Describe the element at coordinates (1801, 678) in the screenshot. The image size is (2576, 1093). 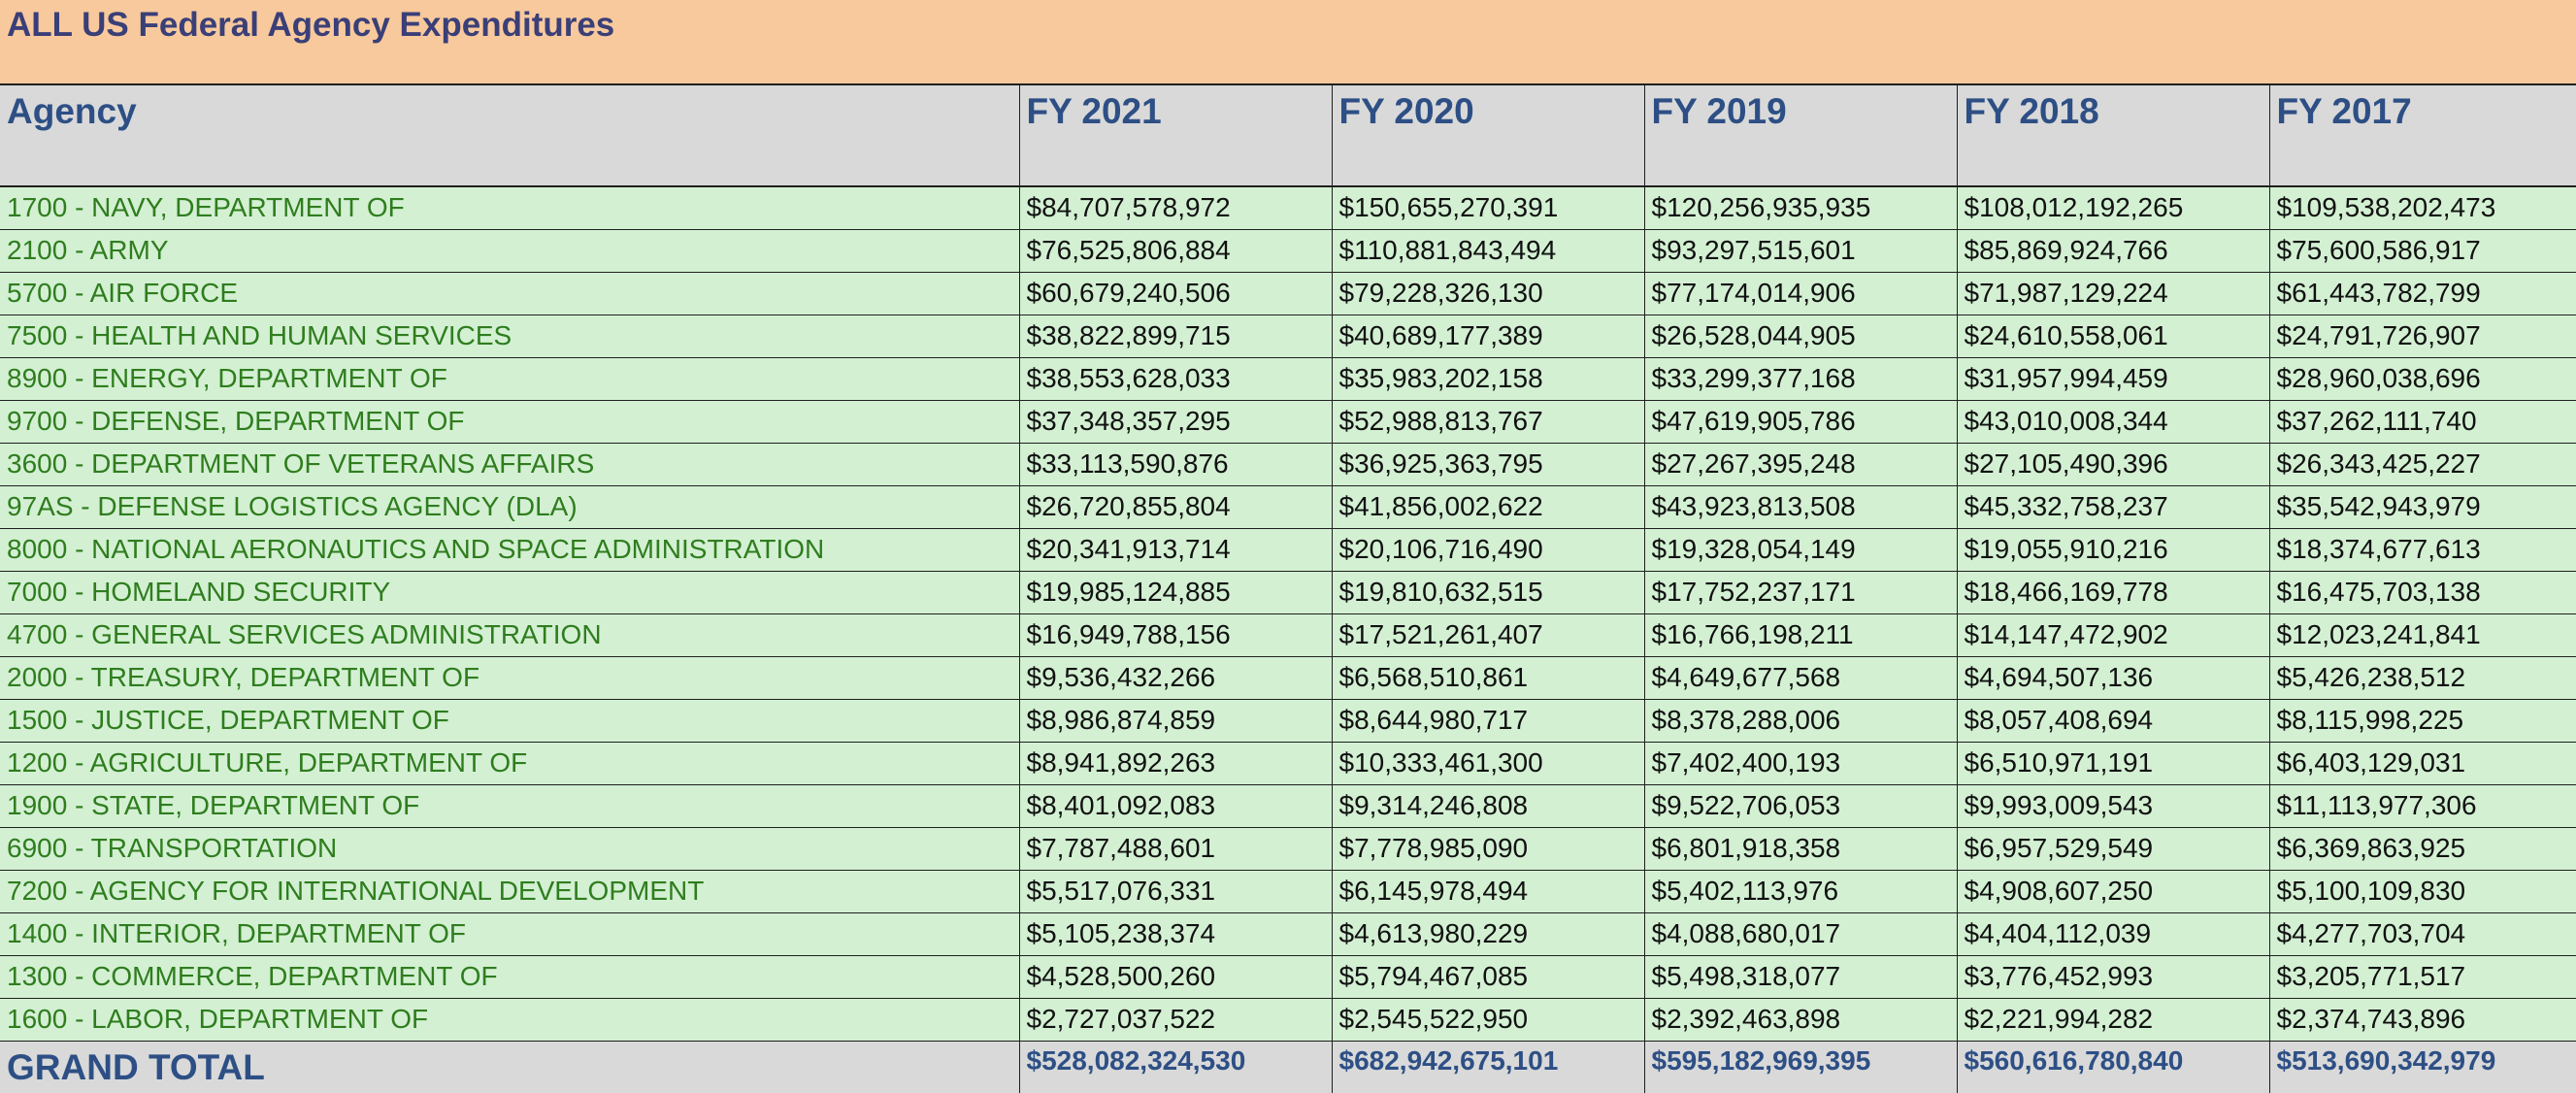
I see `fy-2019-cell: $4,649,677,568` at that location.